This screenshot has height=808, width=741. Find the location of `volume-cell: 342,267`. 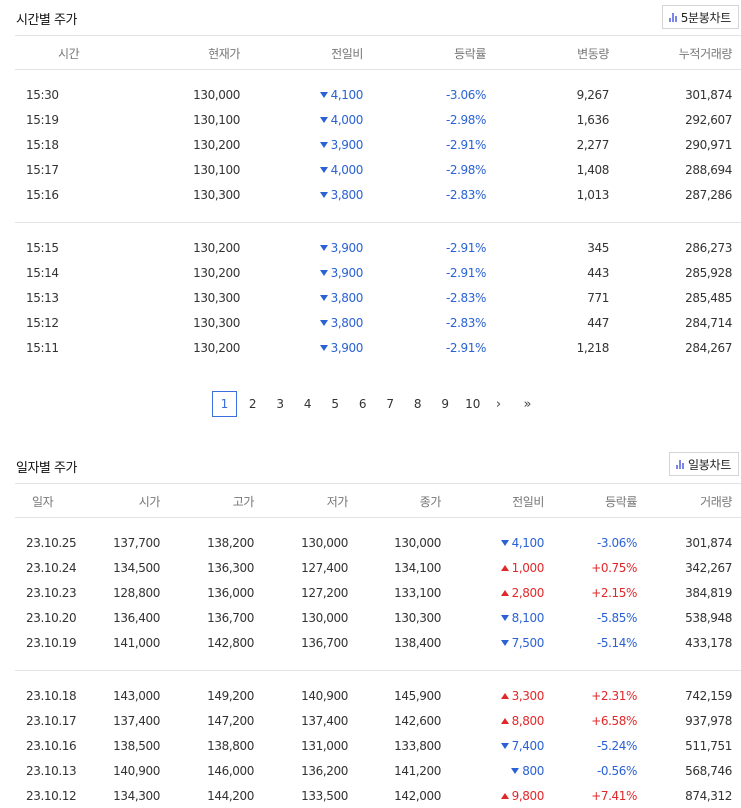

volume-cell: 342,267 is located at coordinates (708, 568).